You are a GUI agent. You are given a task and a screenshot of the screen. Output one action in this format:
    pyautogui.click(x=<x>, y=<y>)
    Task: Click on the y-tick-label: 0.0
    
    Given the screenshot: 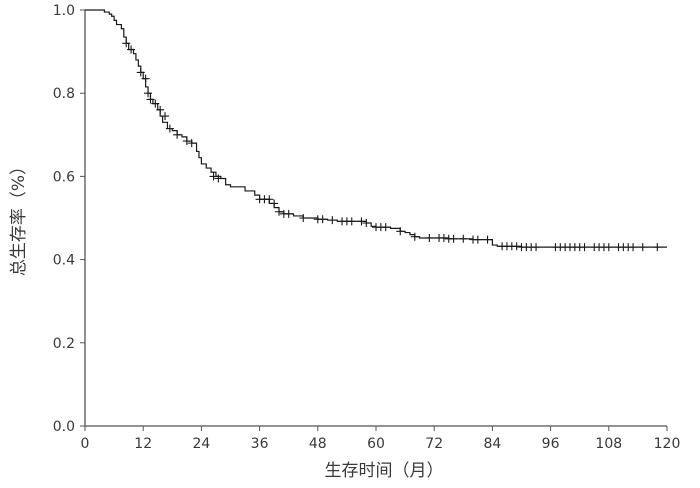 What is the action you would take?
    pyautogui.click(x=64, y=427)
    